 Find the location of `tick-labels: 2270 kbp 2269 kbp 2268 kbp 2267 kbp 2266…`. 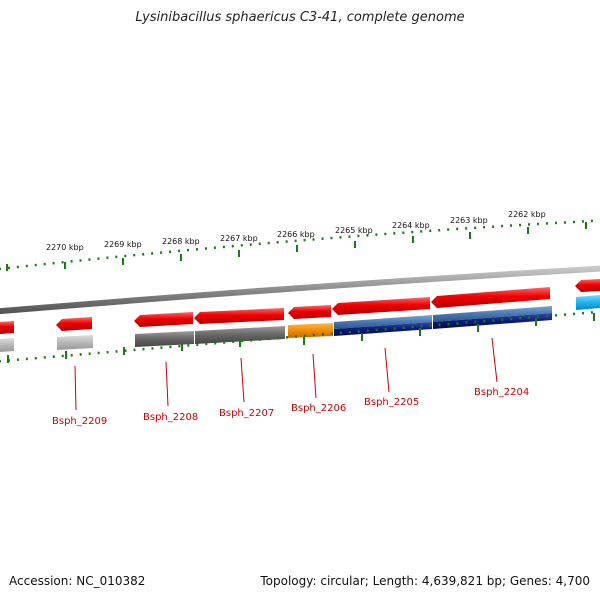

tick-labels: 2270 kbp 2269 kbp 2268 kbp 2267 kbp 2266… is located at coordinates (296, 231).